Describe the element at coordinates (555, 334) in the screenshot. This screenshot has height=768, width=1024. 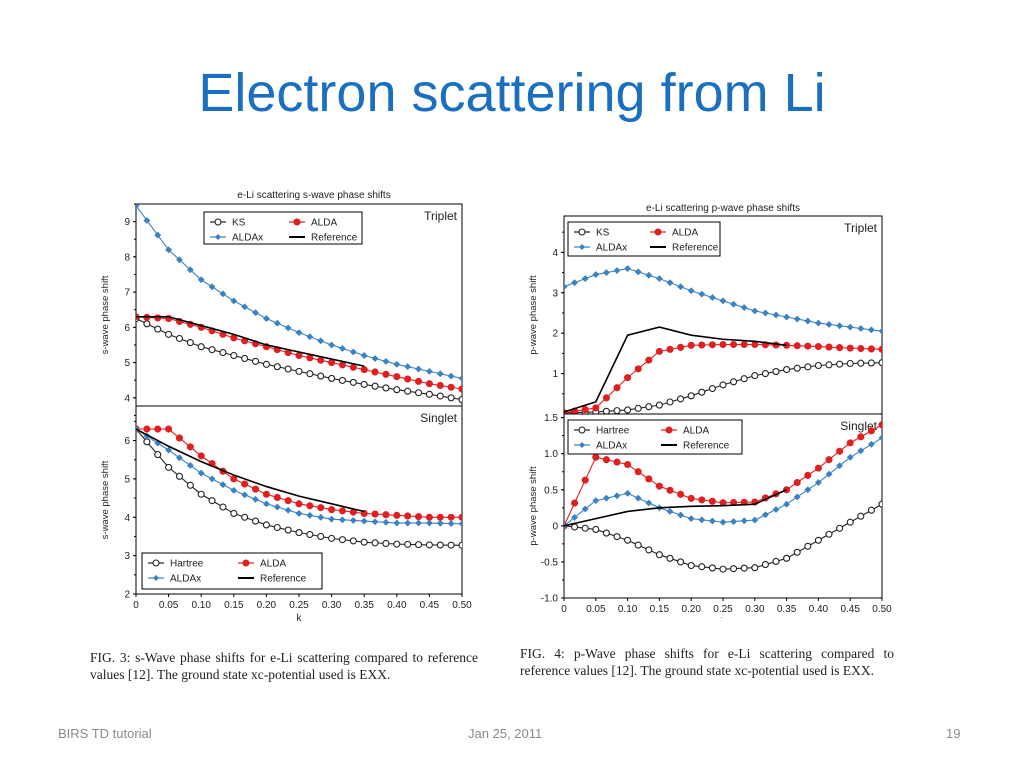
I see `y-tick-label: 2` at that location.